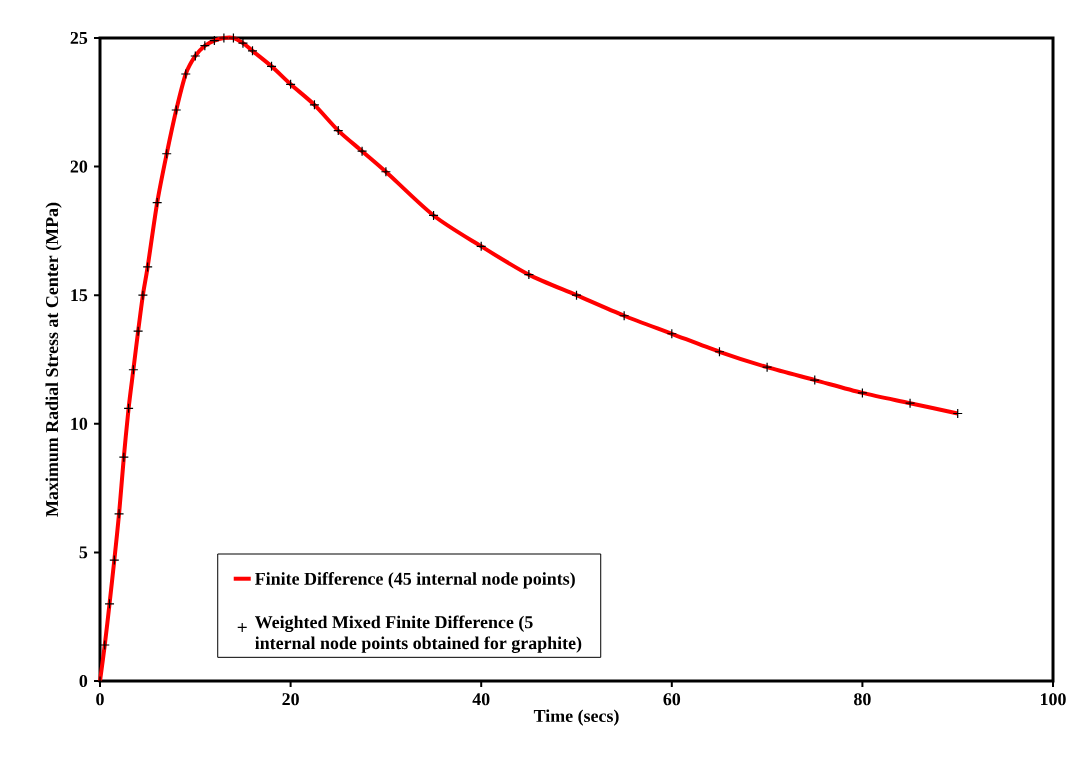 This screenshot has width=1081, height=767. What do you see at coordinates (100, 699) in the screenshot?
I see `x-tick-label: 0` at bounding box center [100, 699].